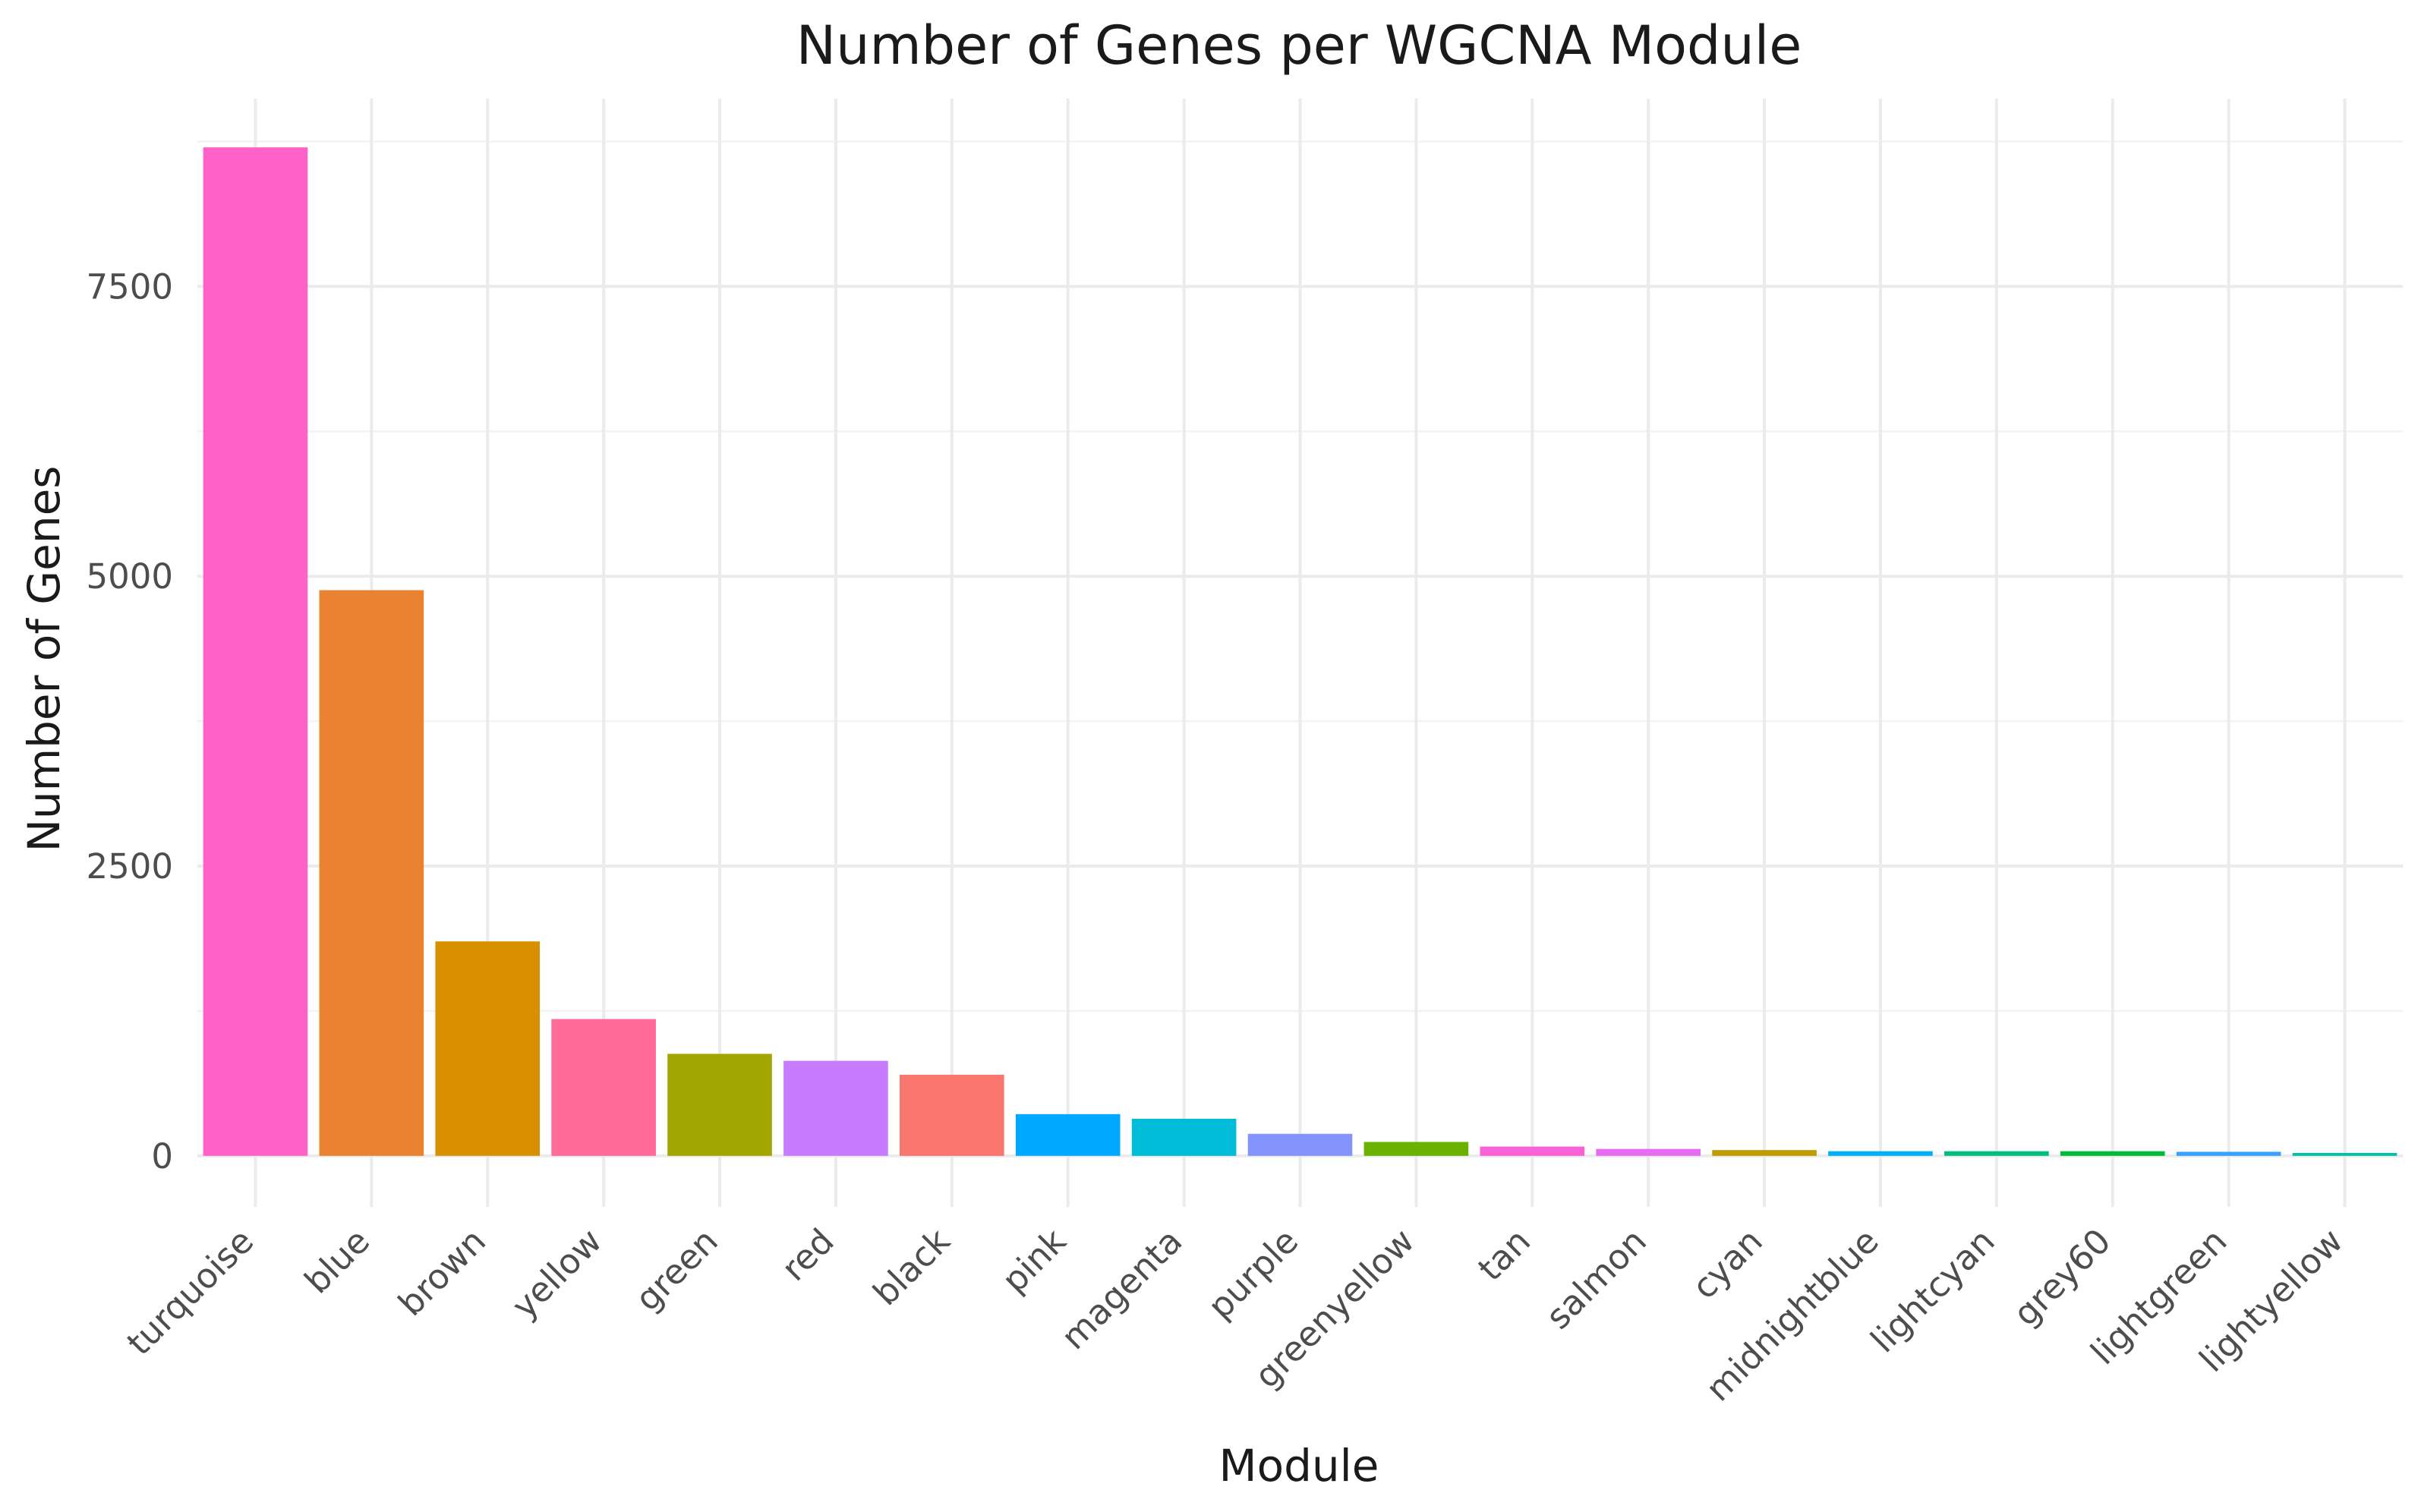  What do you see at coordinates (1596, 1279) in the screenshot?
I see `x-tick-label-salmon: salmon` at bounding box center [1596, 1279].